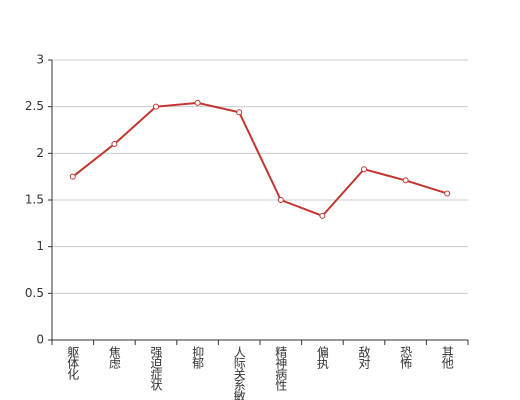 Image resolution: width=520 pixels, height=400 pixels. What do you see at coordinates (40, 60) in the screenshot?
I see `y-tick-label: 3` at bounding box center [40, 60].